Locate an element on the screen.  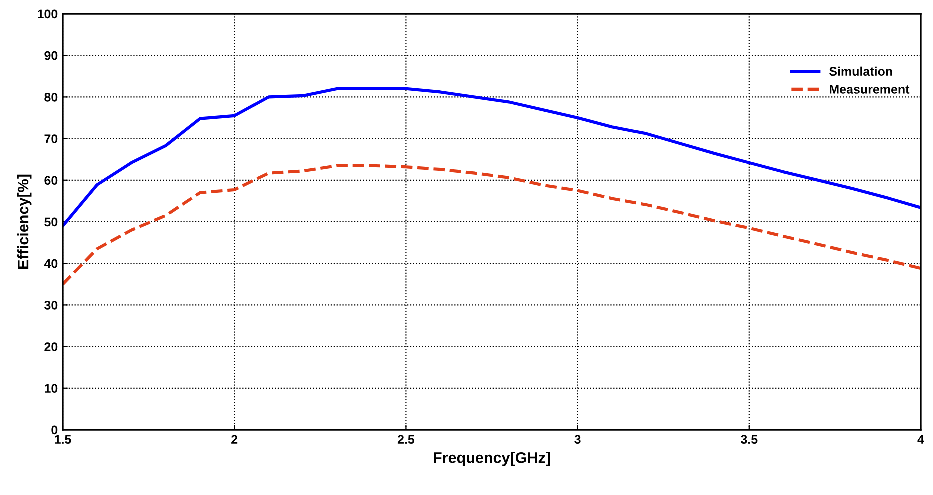
y-tick-label: 10 is located at coordinates (51, 389).